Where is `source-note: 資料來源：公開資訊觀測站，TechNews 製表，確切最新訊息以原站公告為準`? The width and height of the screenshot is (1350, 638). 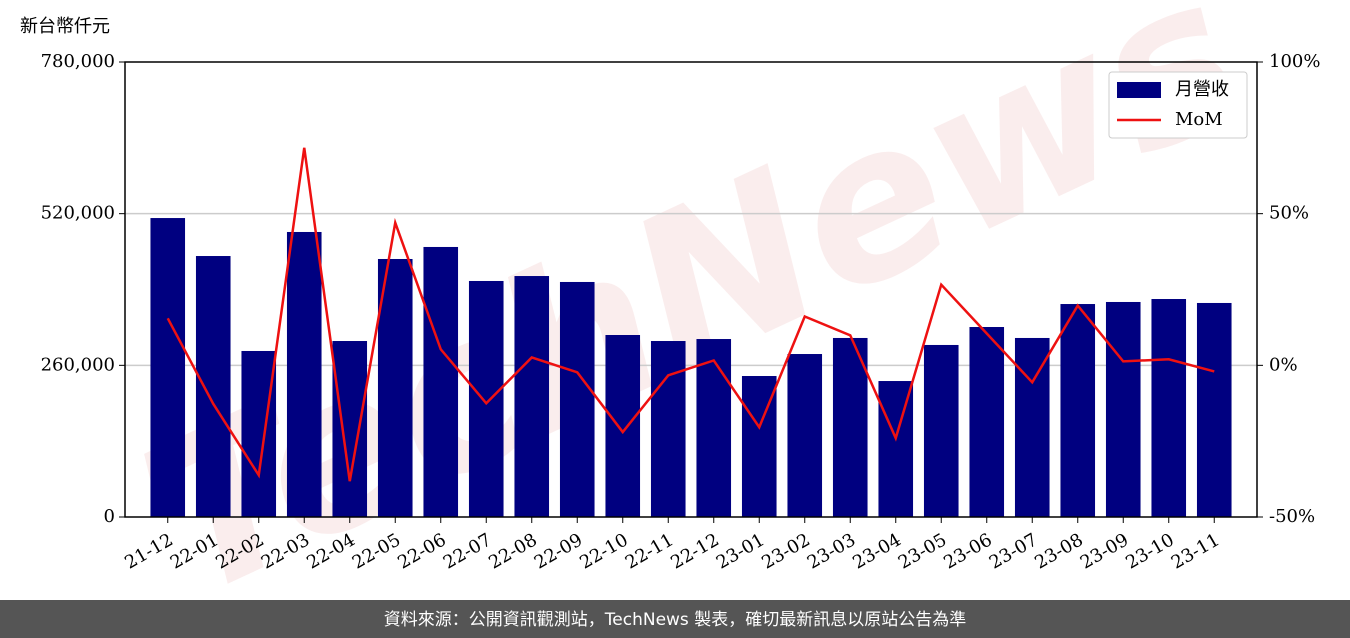 source-note: 資料來源：公開資訊觀測站，TechNews 製表，確切最新訊息以原站公告為準 is located at coordinates (675, 620).